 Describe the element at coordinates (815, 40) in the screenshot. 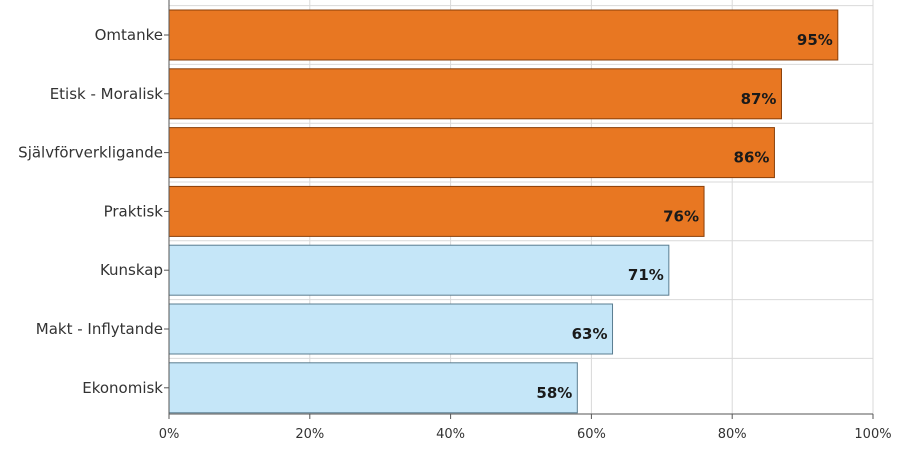

I see `data-label: 95%` at that location.